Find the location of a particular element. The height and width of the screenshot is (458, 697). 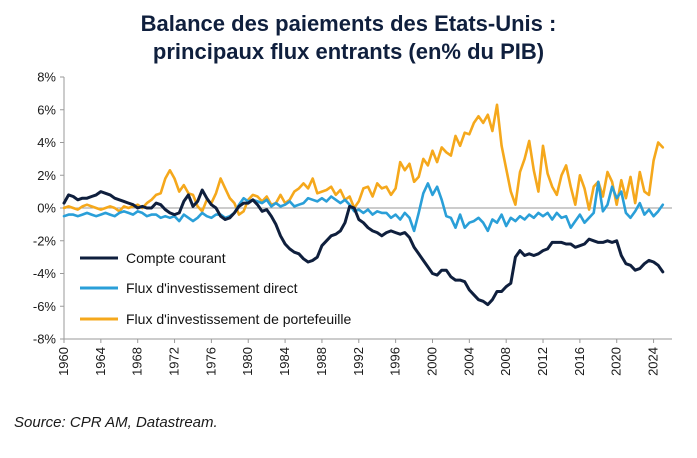

x-tick-label: 1984 is located at coordinates (284, 361).